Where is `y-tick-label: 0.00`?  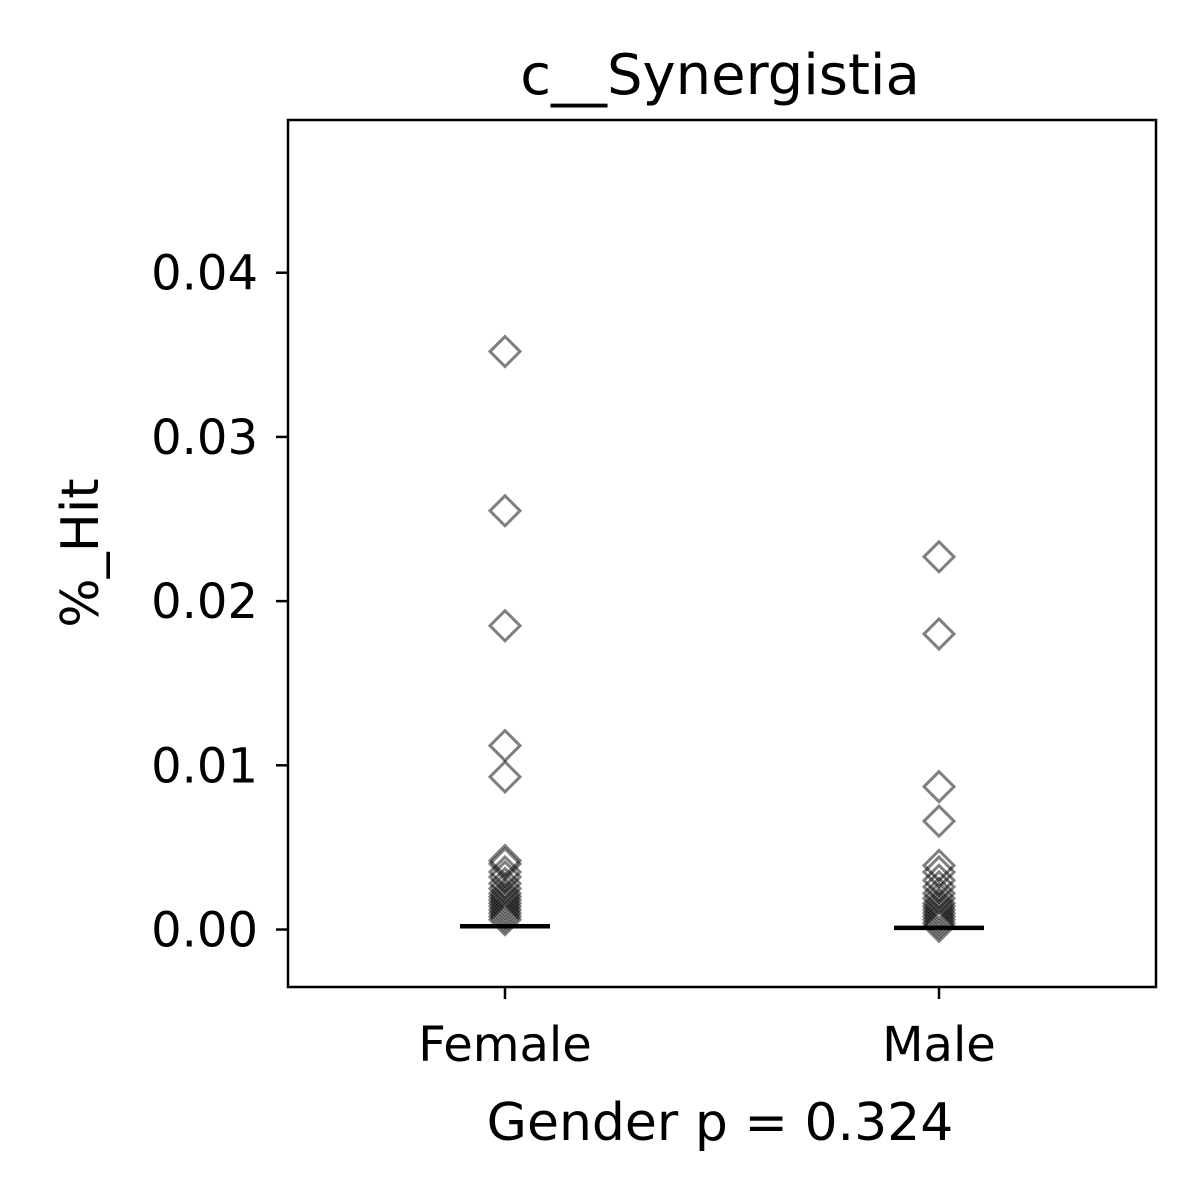
y-tick-label: 0.00 is located at coordinates (204, 931).